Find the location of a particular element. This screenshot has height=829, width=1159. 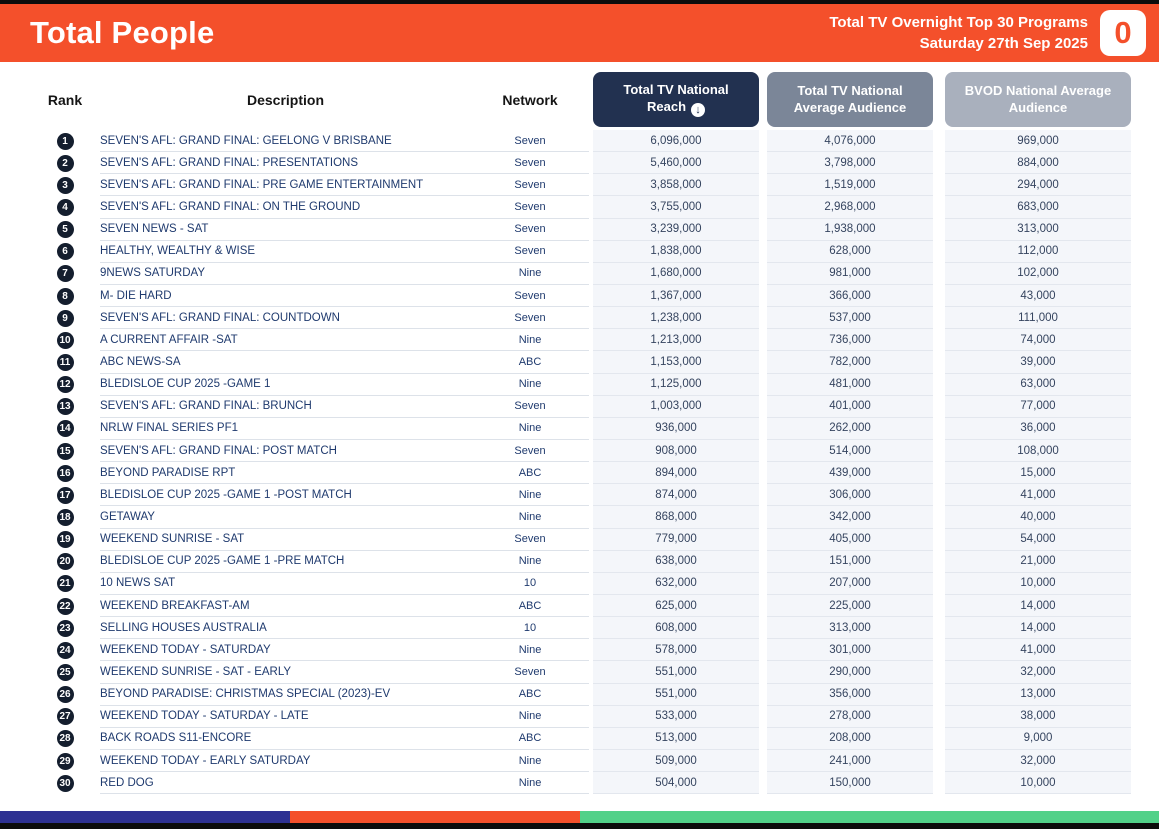

rank-cell: 19 is located at coordinates (65, 540).